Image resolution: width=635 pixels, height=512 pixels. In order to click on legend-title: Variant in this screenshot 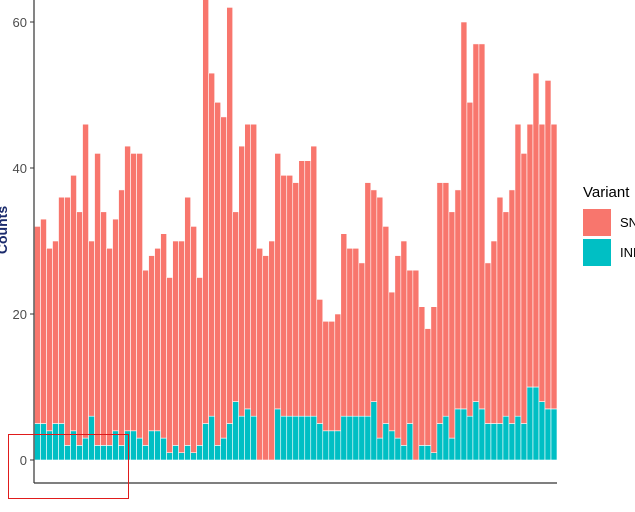, I will do `click(606, 192)`.